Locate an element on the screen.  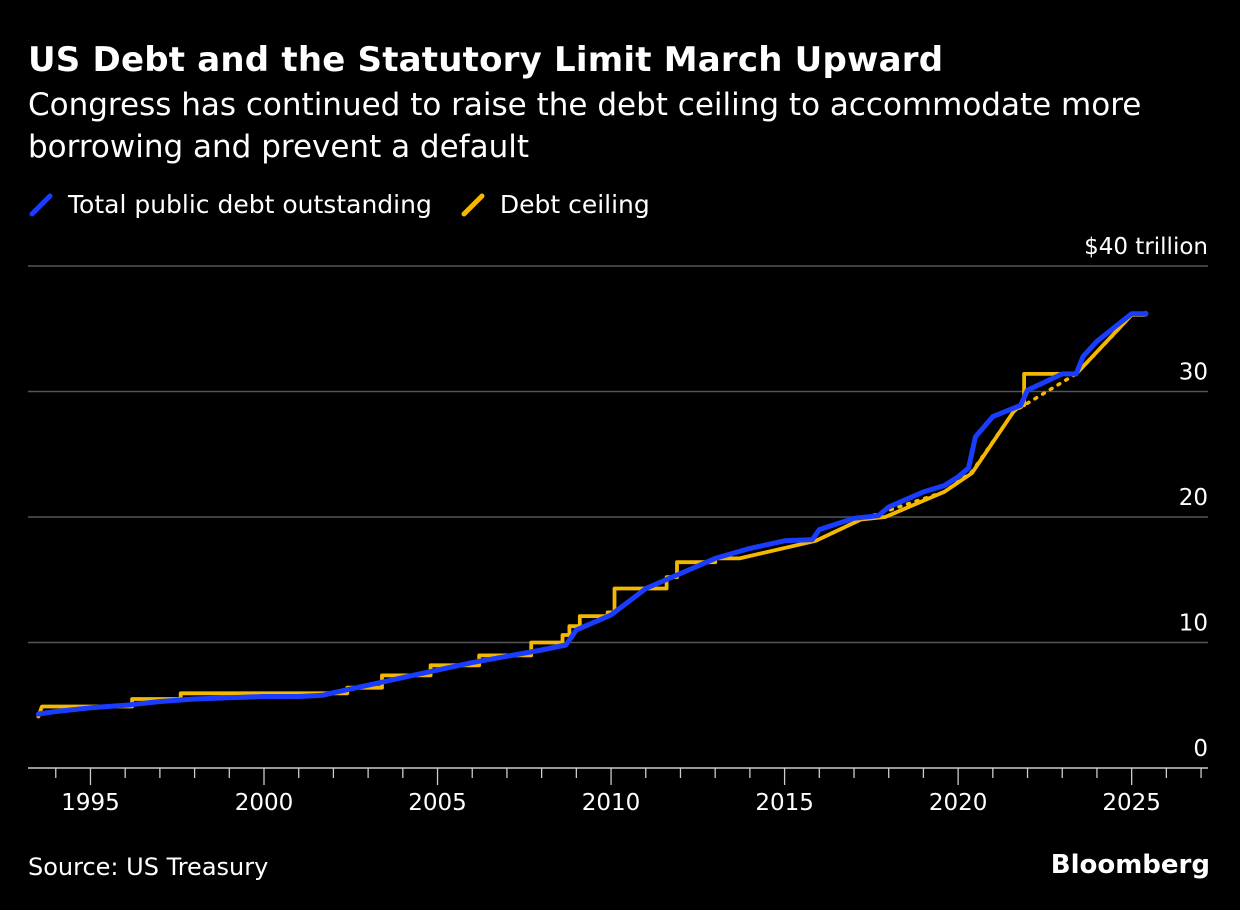
legend-ceiling-swatch-icon is located at coordinates (473, 204).